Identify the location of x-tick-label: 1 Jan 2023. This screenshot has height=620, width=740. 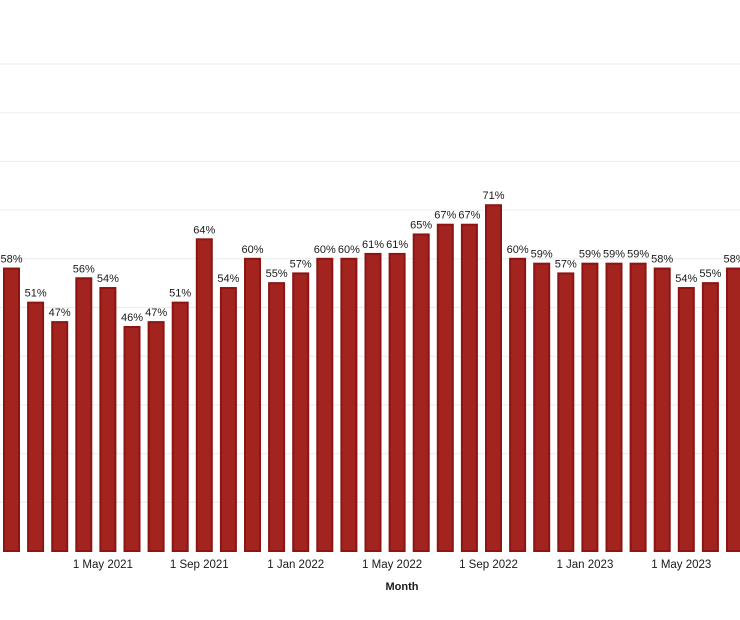
(584, 565).